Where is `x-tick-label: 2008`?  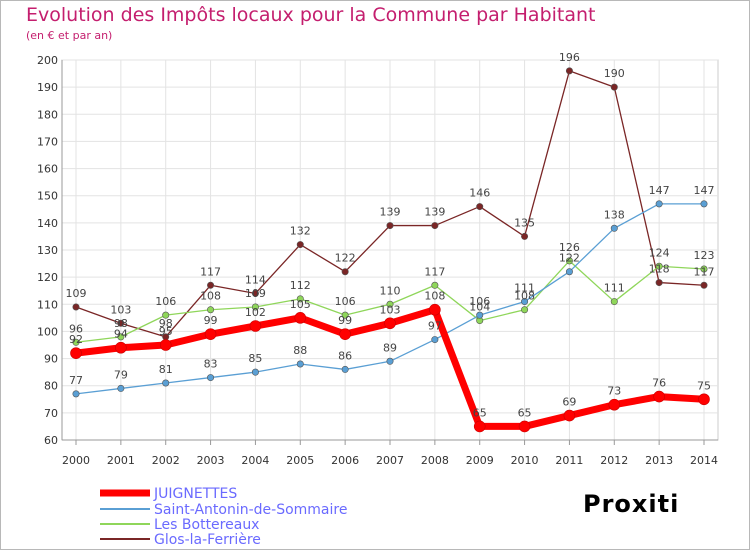
x-tick-label: 2008 is located at coordinates (435, 460).